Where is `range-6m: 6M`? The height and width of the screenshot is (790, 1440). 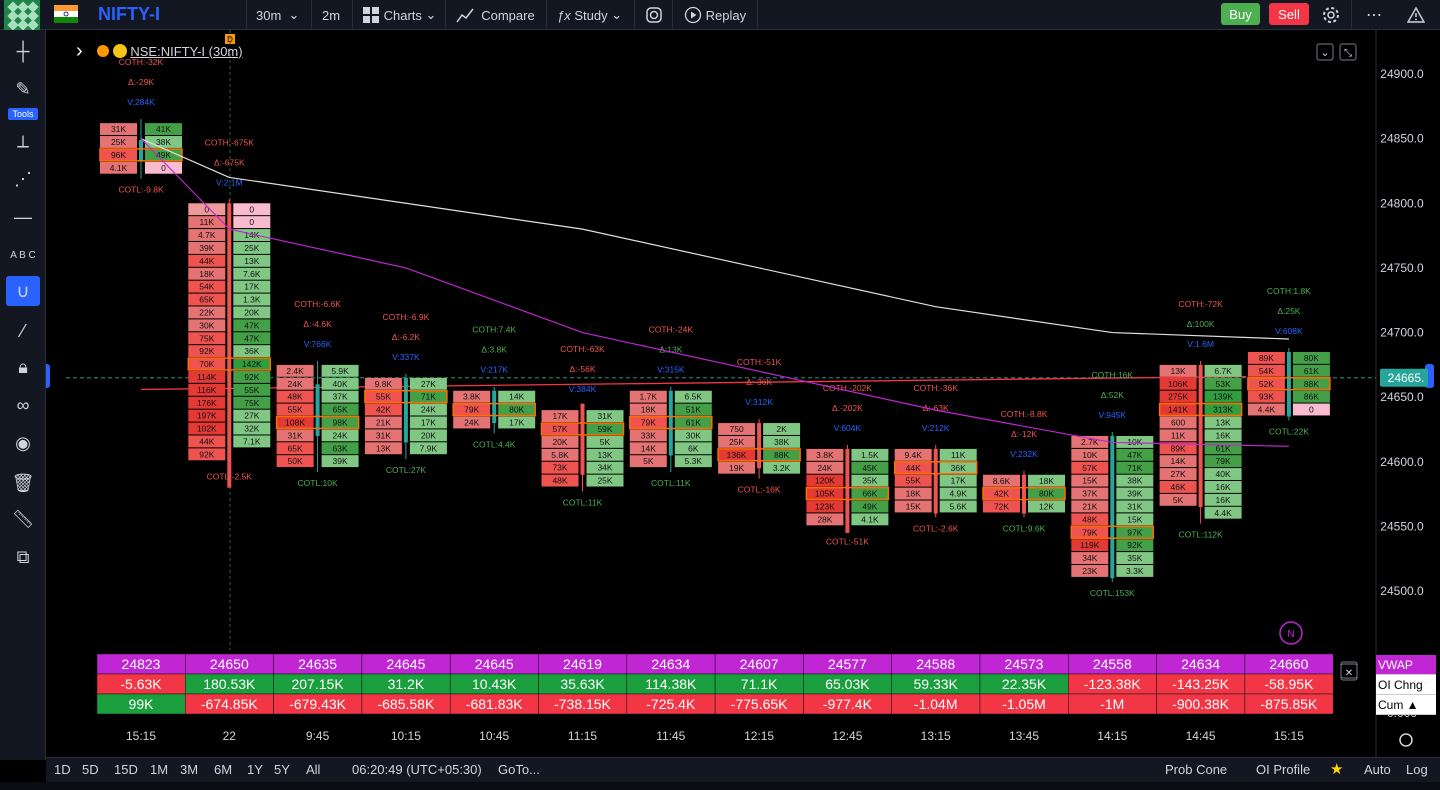
range-6m: 6M is located at coordinates (223, 769).